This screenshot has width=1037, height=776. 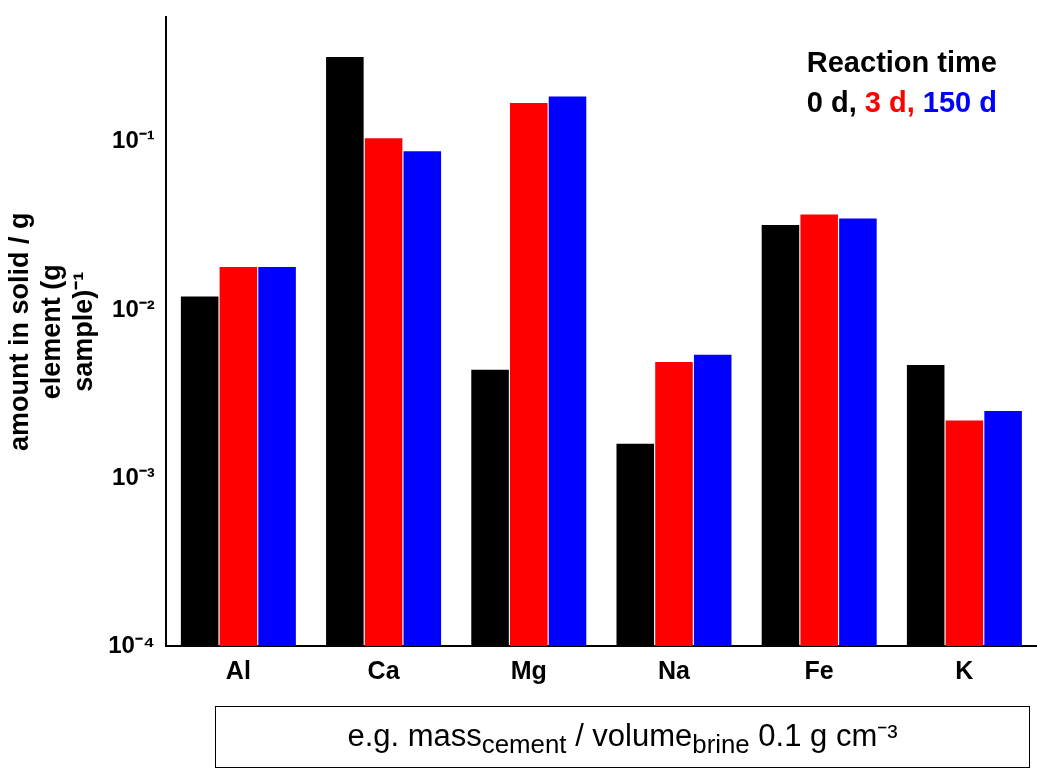 What do you see at coordinates (964, 669) in the screenshot?
I see `x-tick-label: K` at bounding box center [964, 669].